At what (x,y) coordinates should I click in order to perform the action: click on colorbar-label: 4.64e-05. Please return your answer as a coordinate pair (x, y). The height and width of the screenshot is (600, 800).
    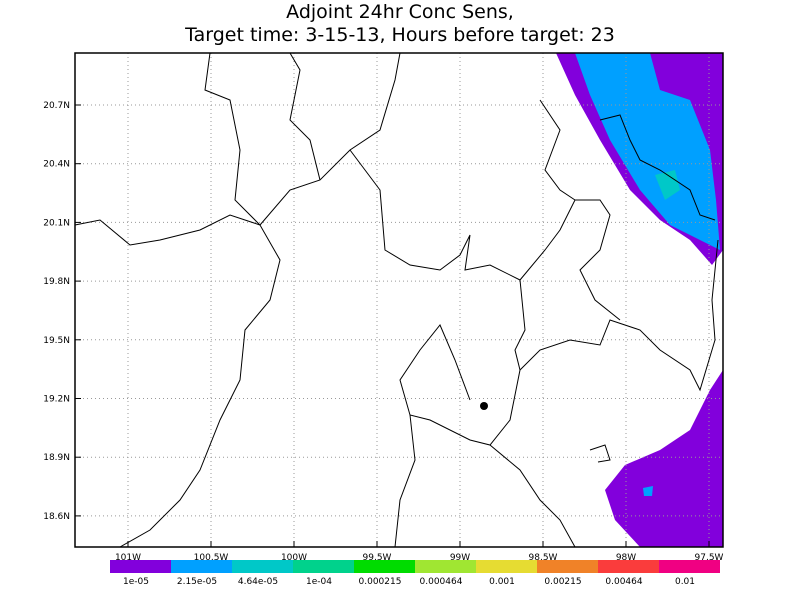
    Looking at the image, I should click on (258, 582).